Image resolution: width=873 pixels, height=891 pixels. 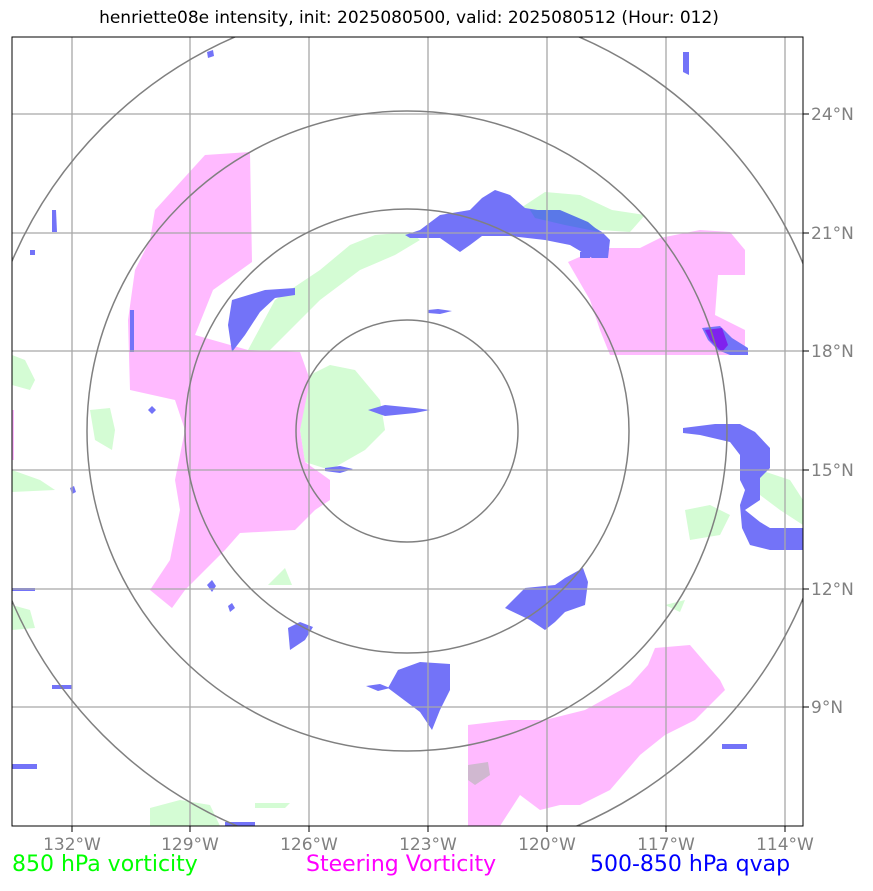 I want to click on qvap-overlap-patch, so click(x=716, y=340).